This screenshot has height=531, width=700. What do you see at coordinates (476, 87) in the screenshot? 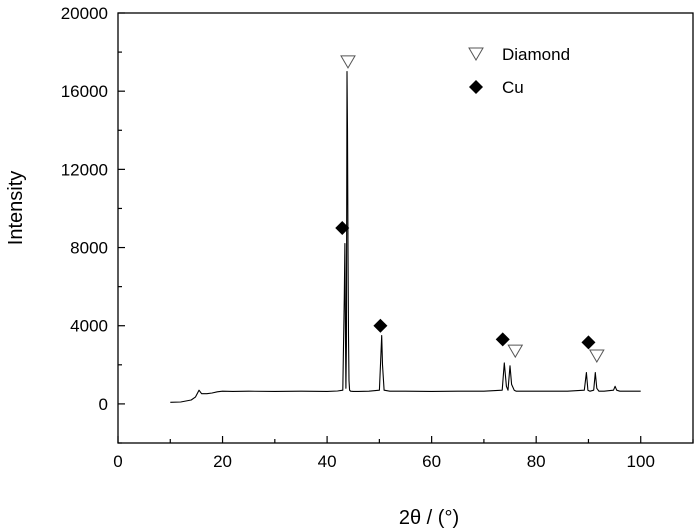
I see `legend-cu-symbol` at bounding box center [476, 87].